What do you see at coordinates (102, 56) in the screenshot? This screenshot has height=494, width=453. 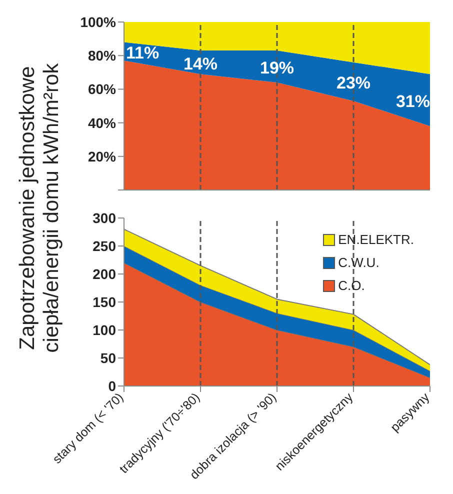 I see `y-tick-label: 80%` at bounding box center [102, 56].